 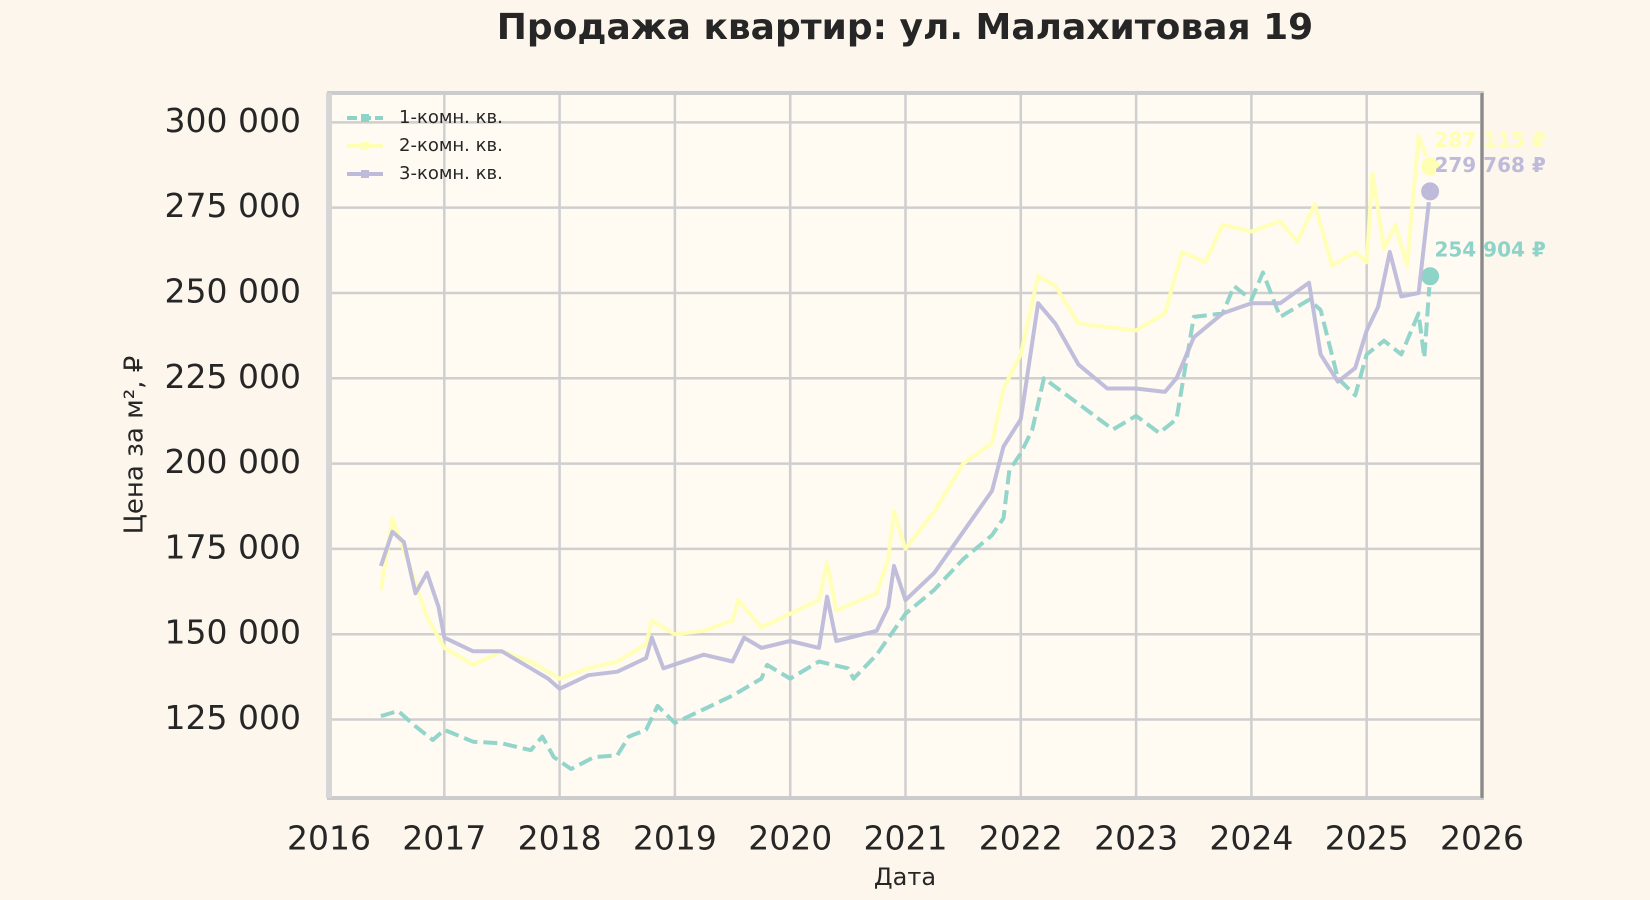 I want to click on x-tick-label: 2018, so click(x=560, y=838).